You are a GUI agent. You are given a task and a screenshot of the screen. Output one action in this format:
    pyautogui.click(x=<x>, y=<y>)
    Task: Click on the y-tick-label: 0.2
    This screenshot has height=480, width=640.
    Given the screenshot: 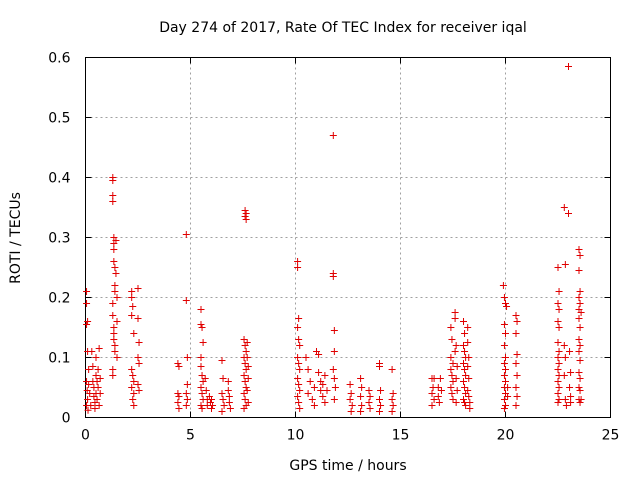 What is the action you would take?
    pyautogui.click(x=59, y=299)
    